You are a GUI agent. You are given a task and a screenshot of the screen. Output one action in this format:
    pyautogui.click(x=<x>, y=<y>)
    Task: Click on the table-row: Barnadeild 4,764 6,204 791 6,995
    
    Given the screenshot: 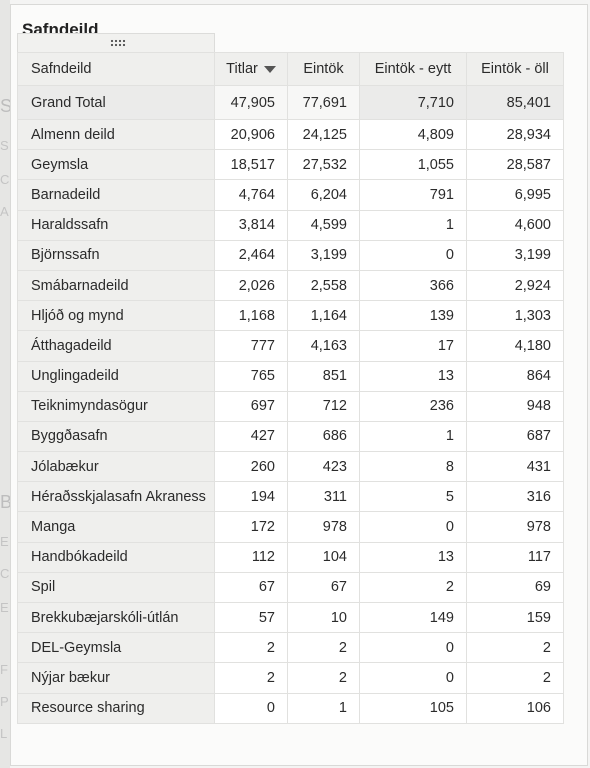 What is the action you would take?
    pyautogui.click(x=290, y=195)
    